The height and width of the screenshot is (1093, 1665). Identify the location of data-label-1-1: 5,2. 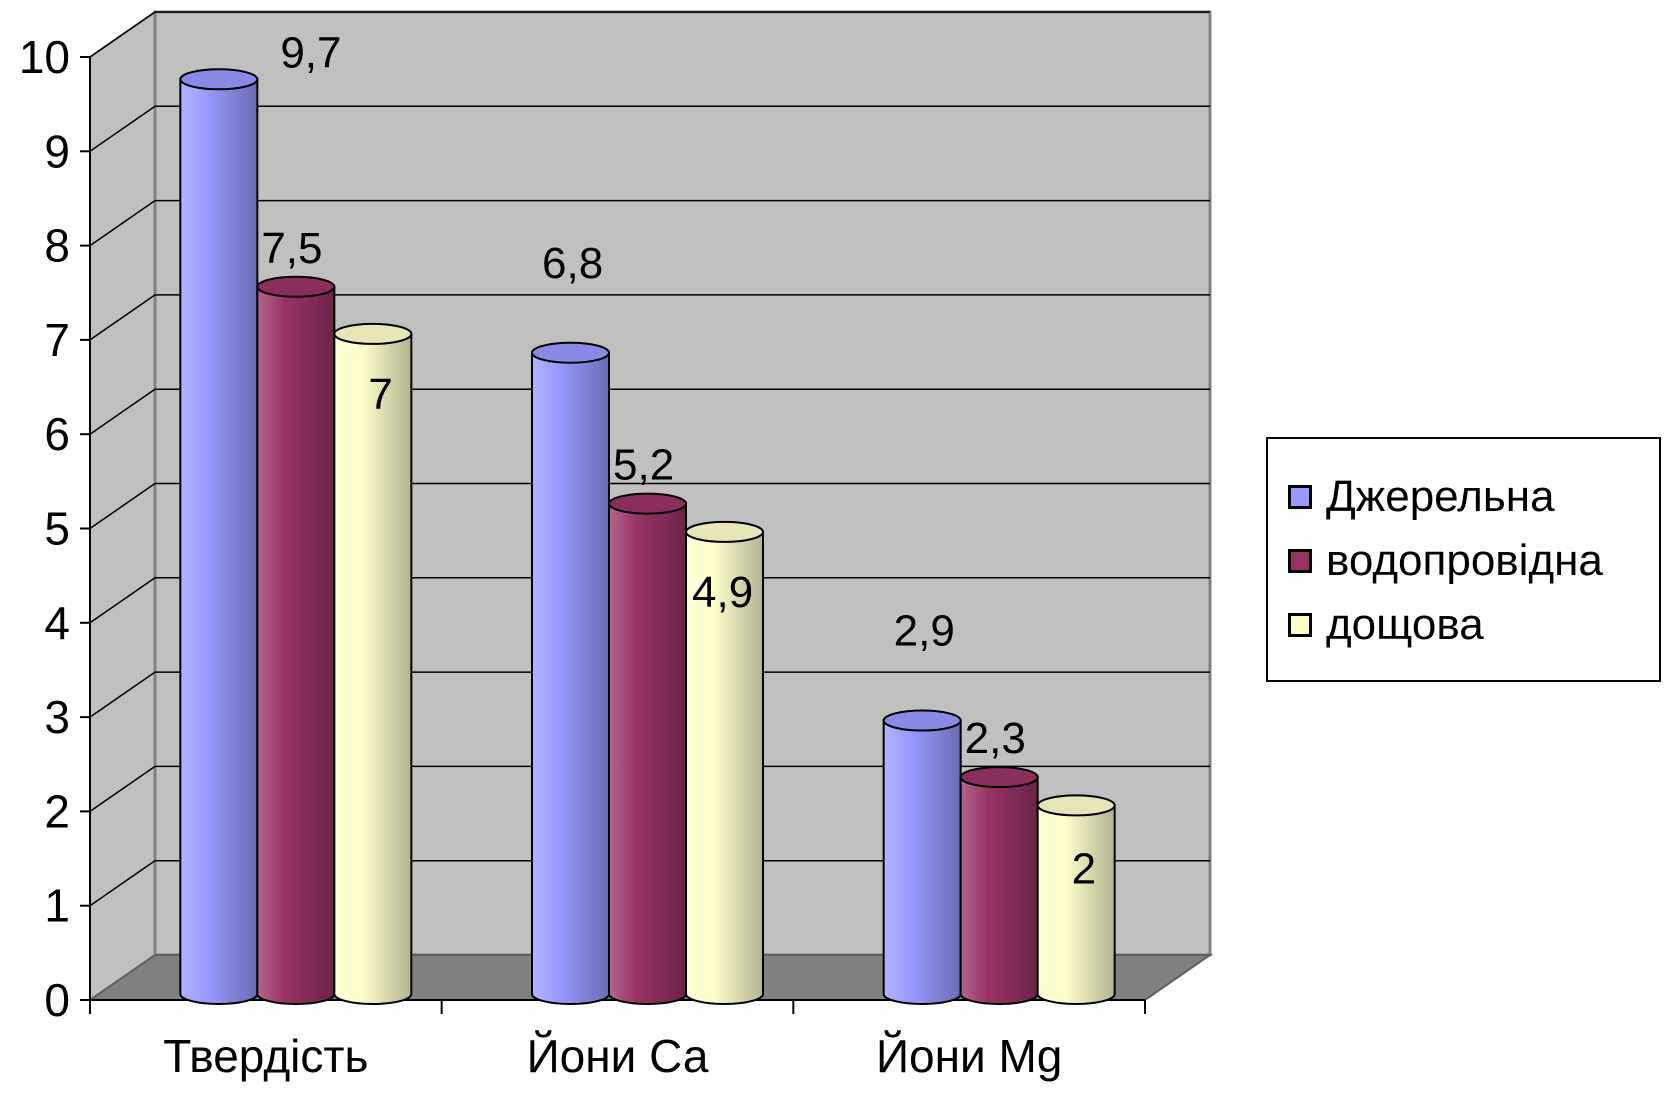
(643, 465).